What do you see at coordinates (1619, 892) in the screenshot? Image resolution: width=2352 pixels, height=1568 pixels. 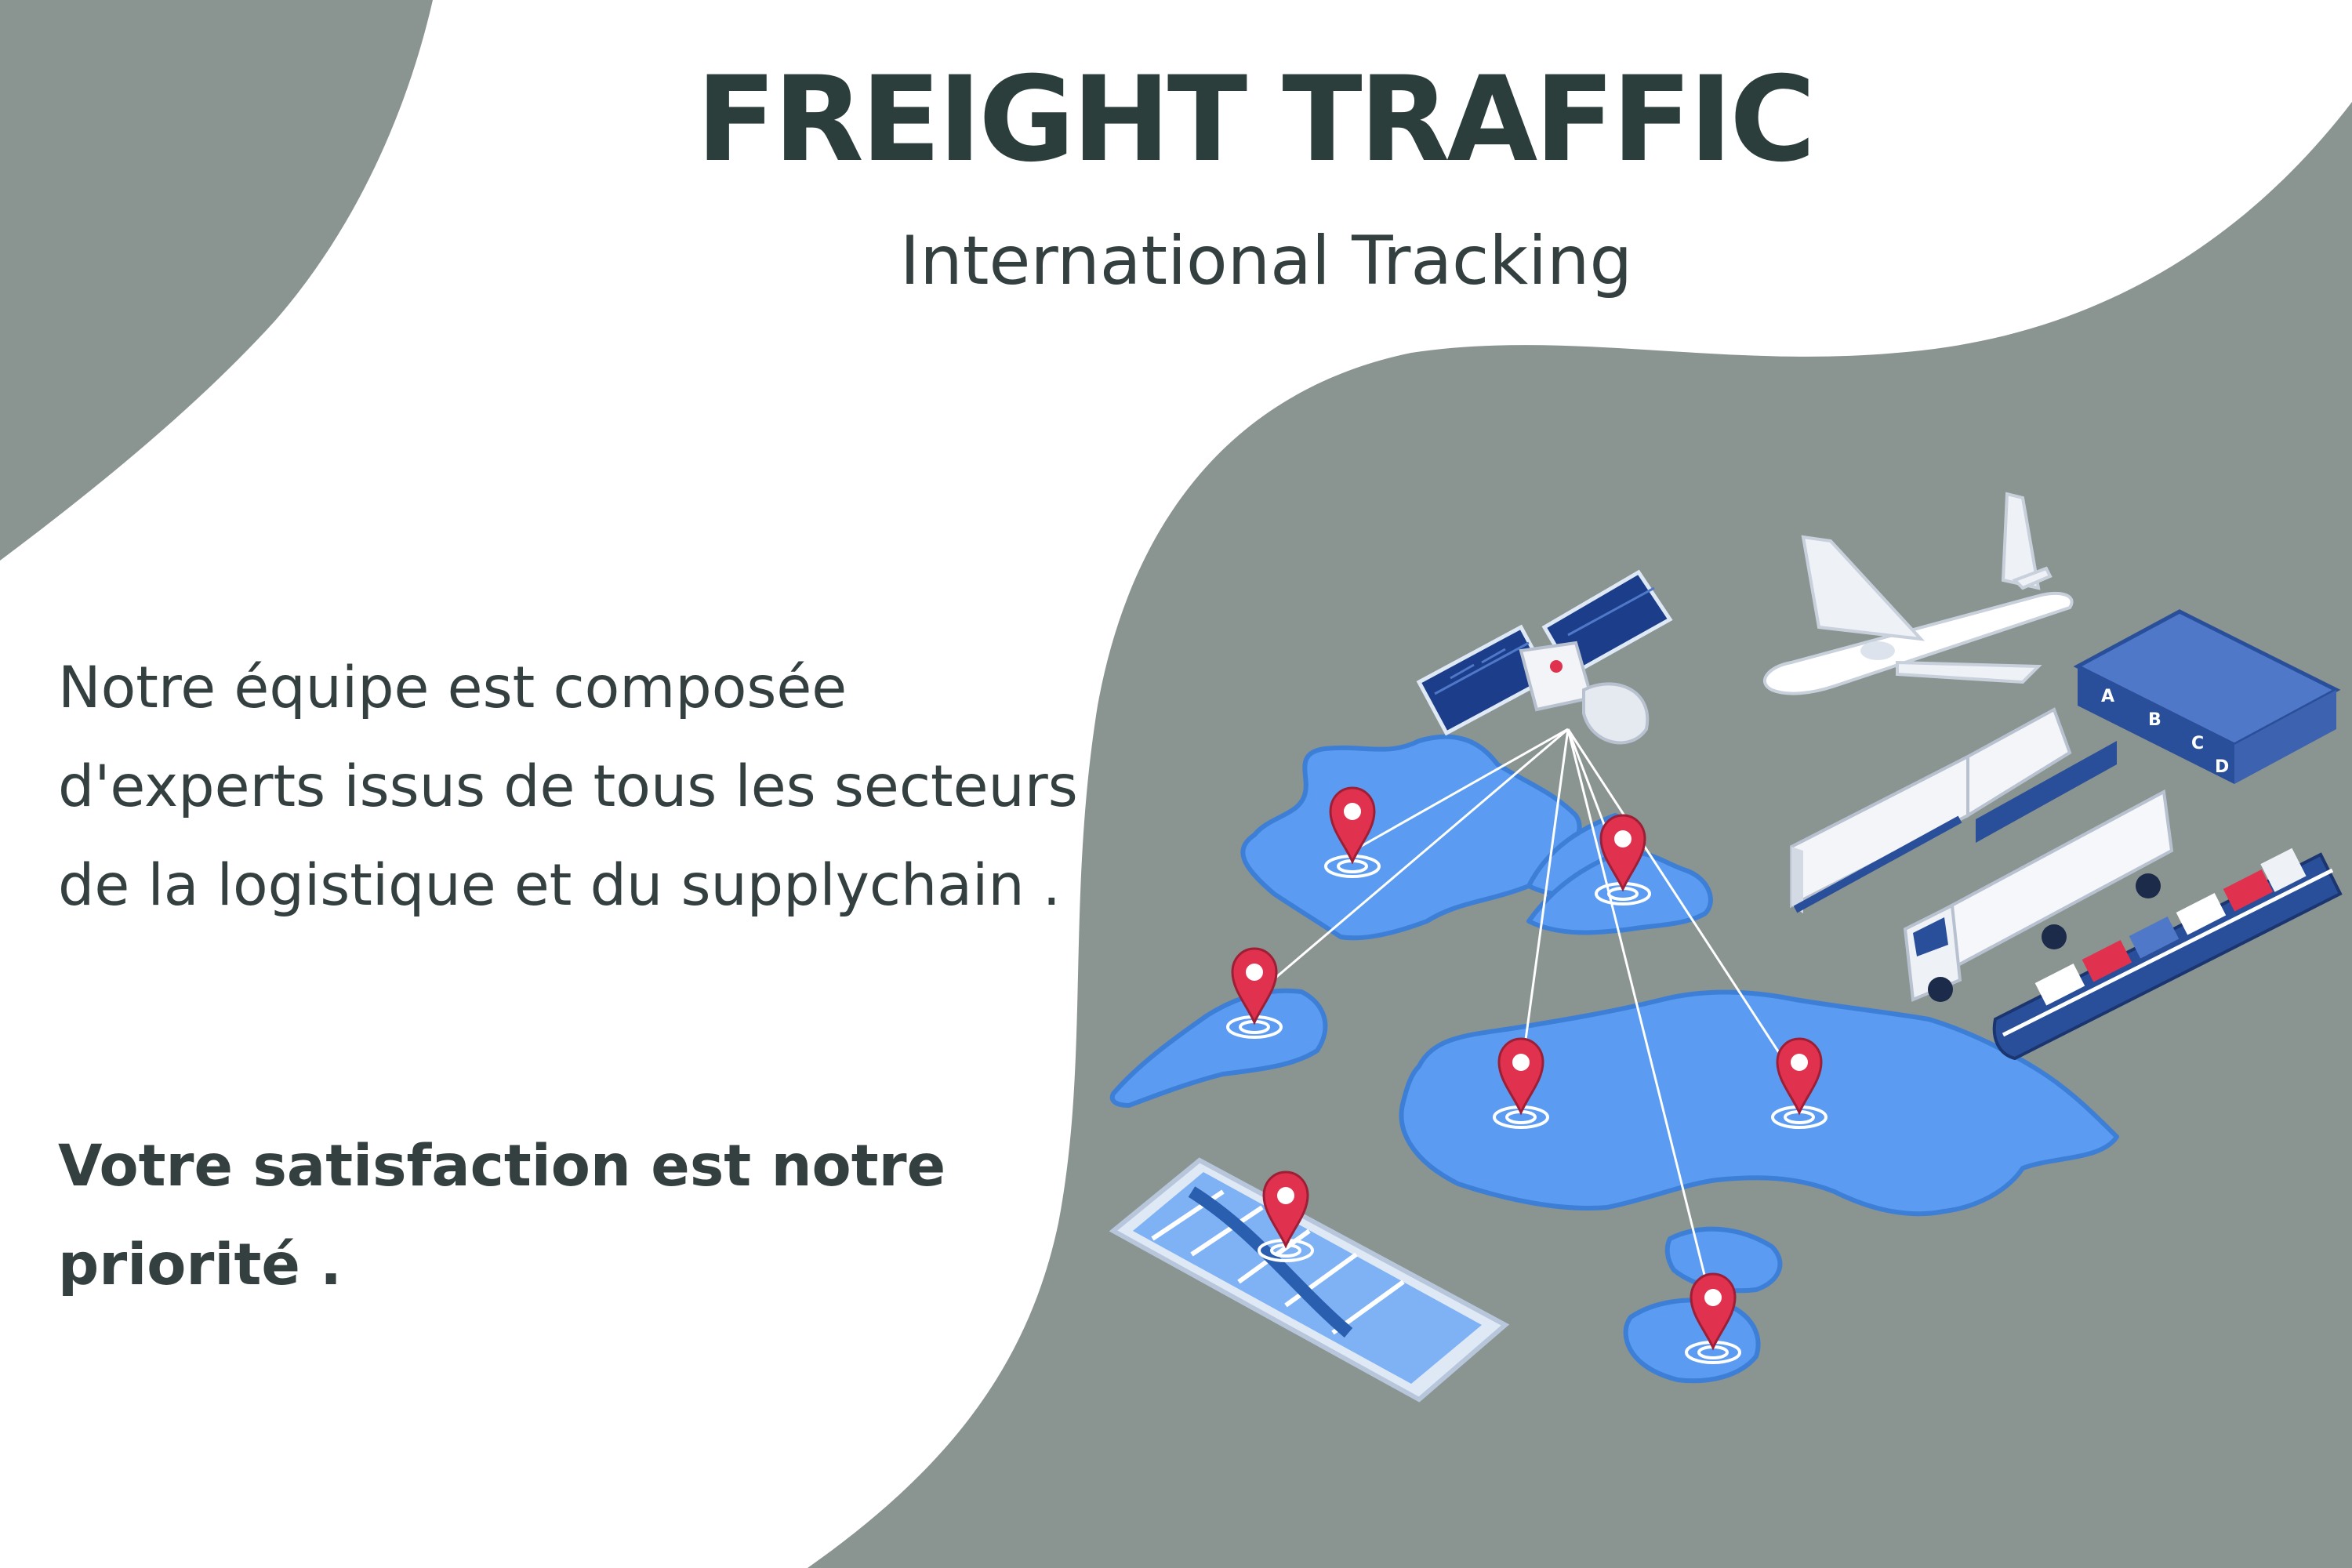 I see `continent-europe-uk` at bounding box center [1619, 892].